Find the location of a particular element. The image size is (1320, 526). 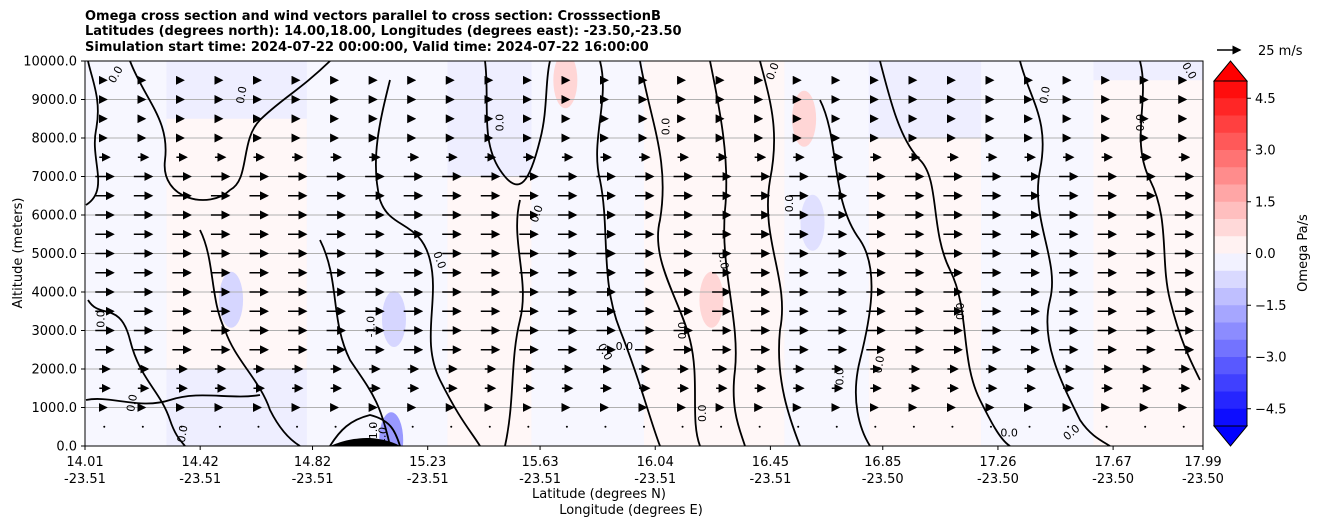

x-tick-label-lon: -23.50 is located at coordinates (998, 479).